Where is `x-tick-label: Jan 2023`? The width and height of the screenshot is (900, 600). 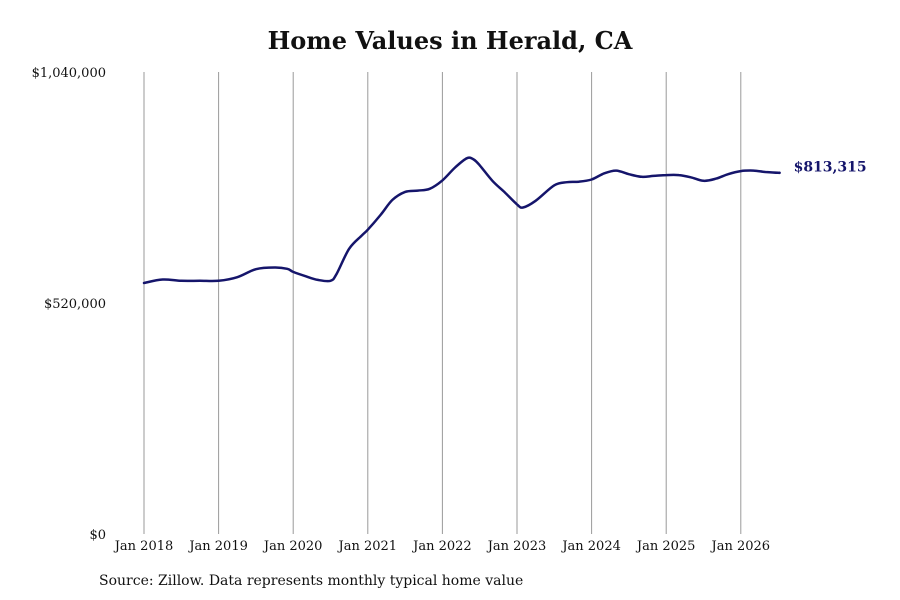
x-tick-label: Jan 2023 is located at coordinates (516, 546).